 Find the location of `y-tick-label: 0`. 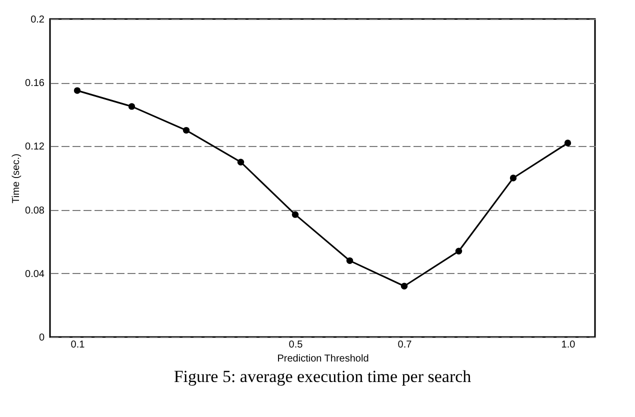

y-tick-label: 0 is located at coordinates (41, 338).